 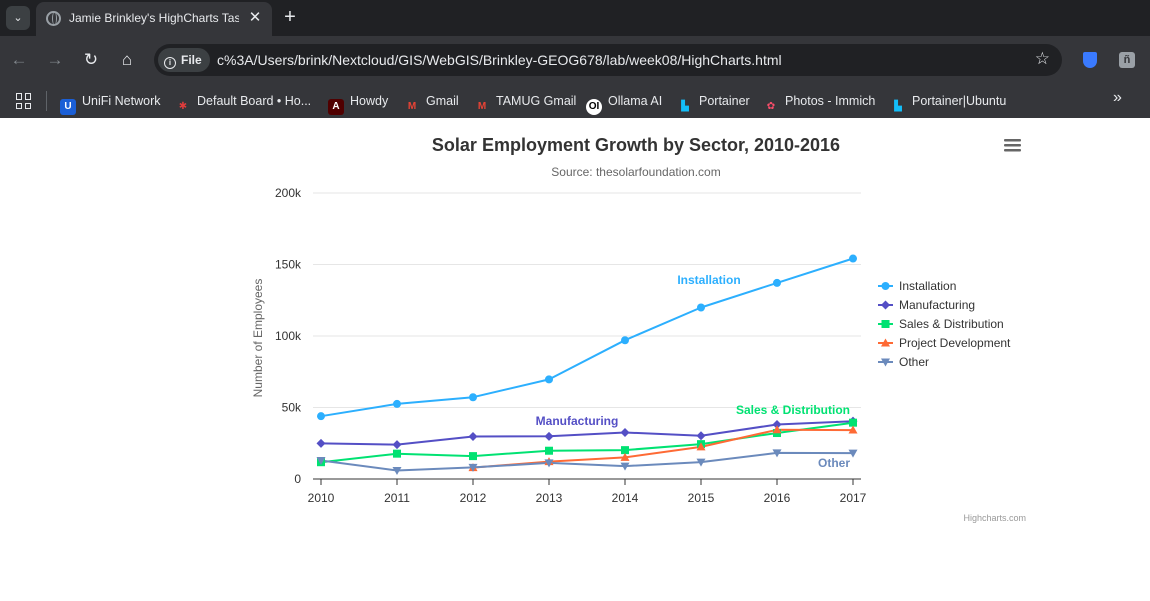 What do you see at coordinates (927, 286) in the screenshot?
I see `legend-label: Installation` at bounding box center [927, 286].